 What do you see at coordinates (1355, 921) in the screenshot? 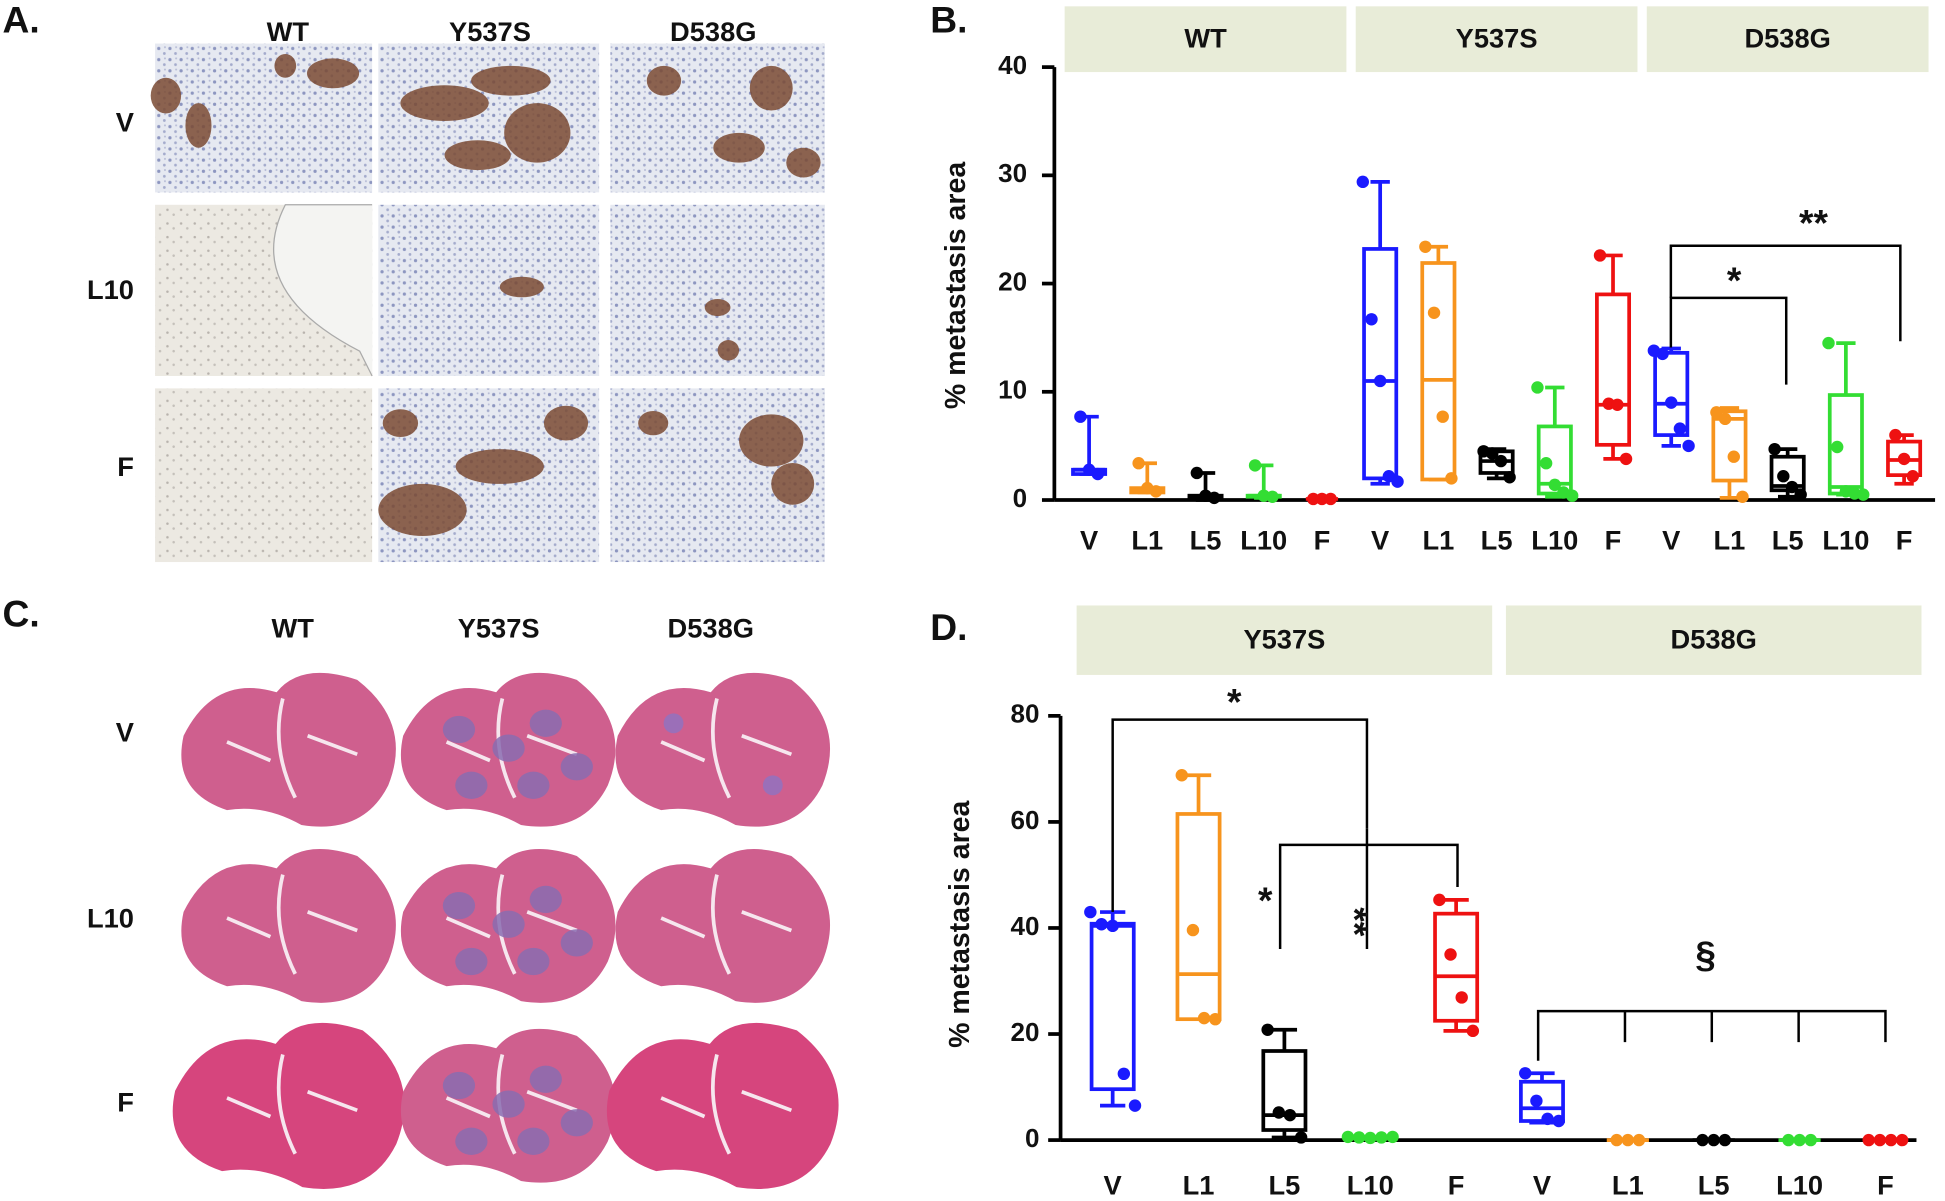
I see `significance-label: **` at bounding box center [1355, 921].